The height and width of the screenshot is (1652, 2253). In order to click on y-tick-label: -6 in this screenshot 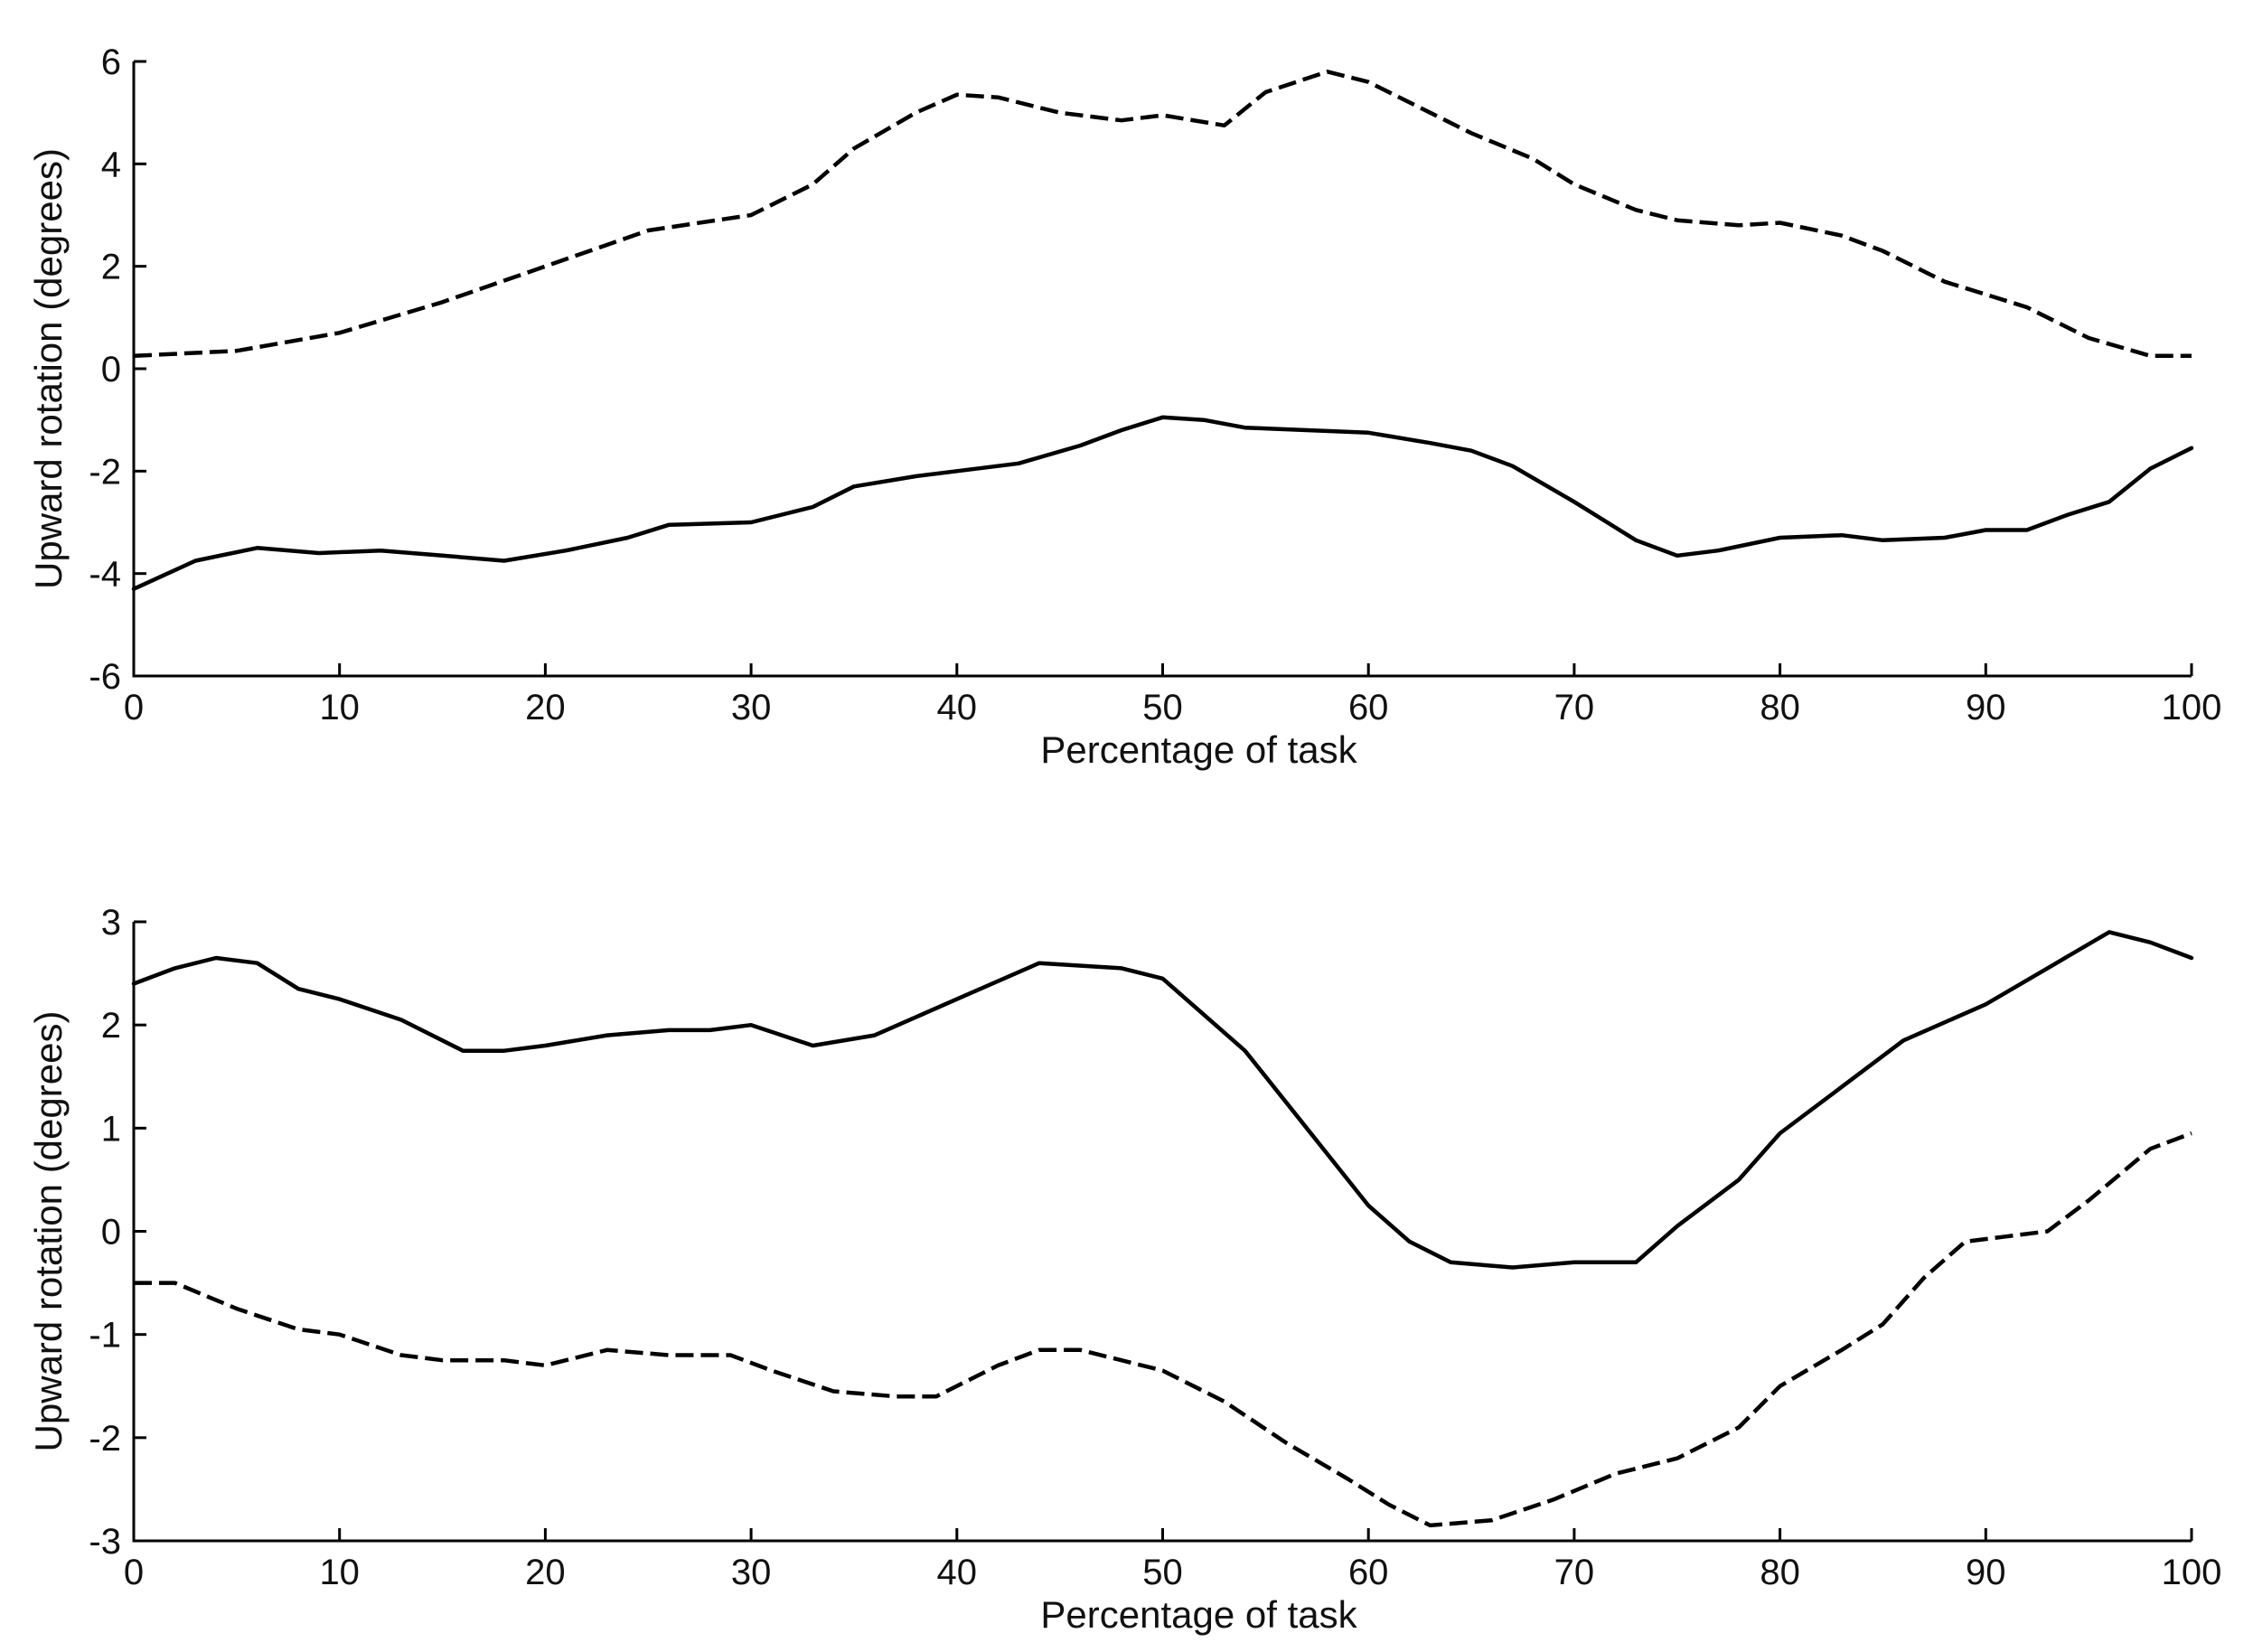, I will do `click(105, 677)`.